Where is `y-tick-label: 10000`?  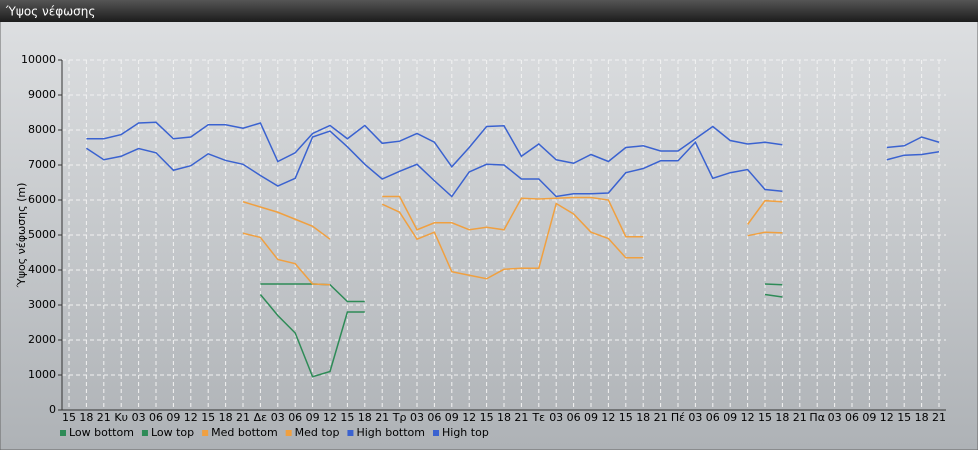 y-tick-label: 10000 is located at coordinates (38, 59).